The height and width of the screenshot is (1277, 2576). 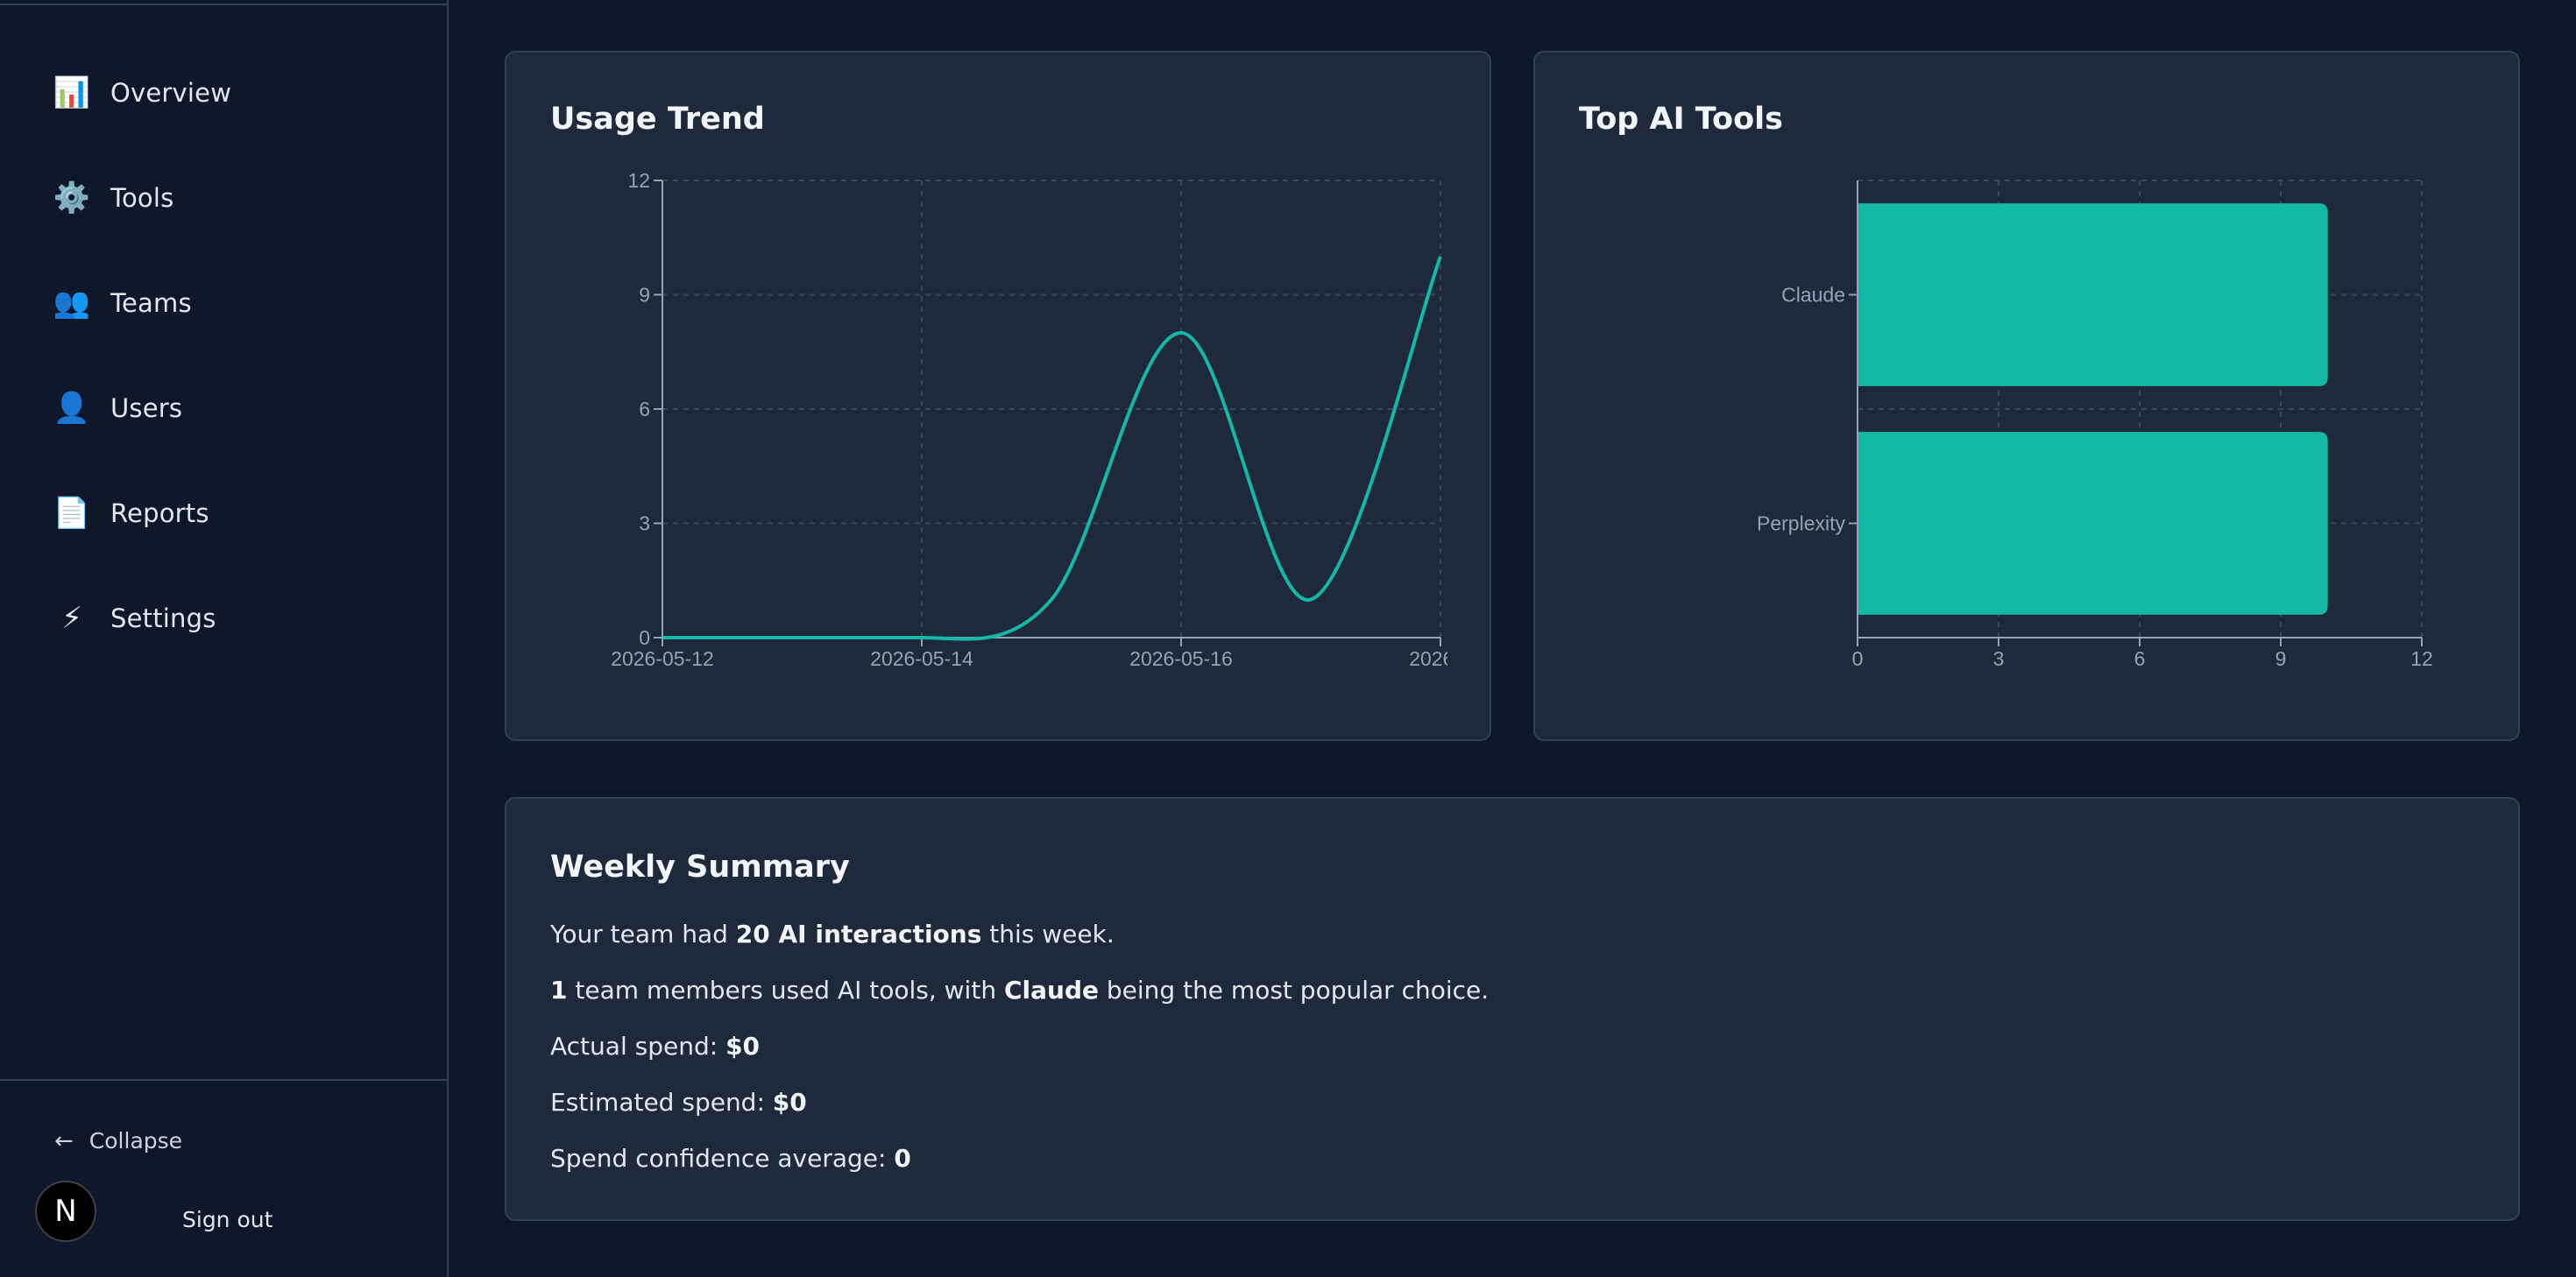 What do you see at coordinates (65, 1211) in the screenshot?
I see `avatar: N` at bounding box center [65, 1211].